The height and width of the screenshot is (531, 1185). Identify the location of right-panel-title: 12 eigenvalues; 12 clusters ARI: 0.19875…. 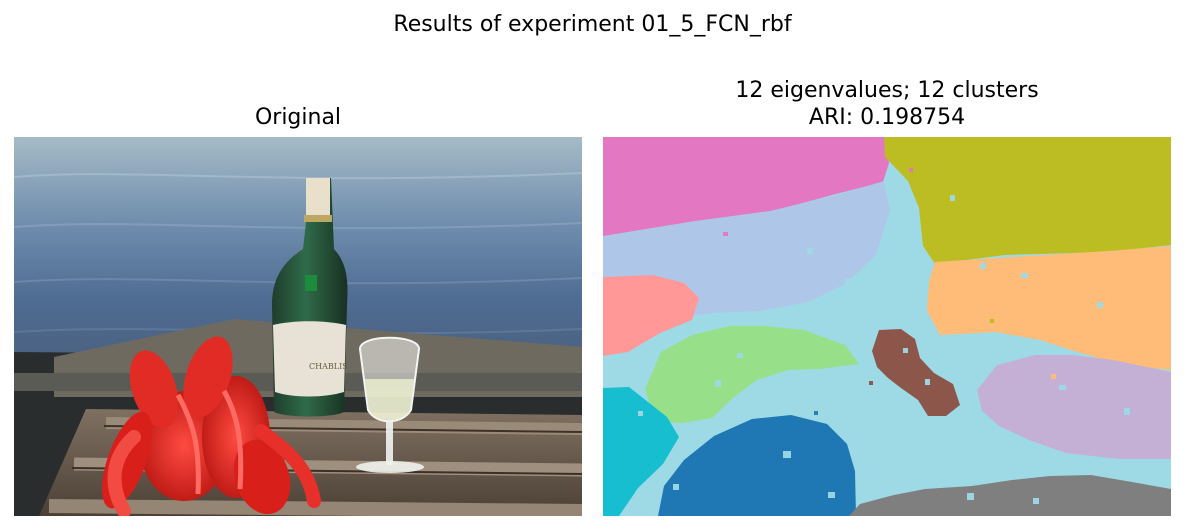
(887, 104).